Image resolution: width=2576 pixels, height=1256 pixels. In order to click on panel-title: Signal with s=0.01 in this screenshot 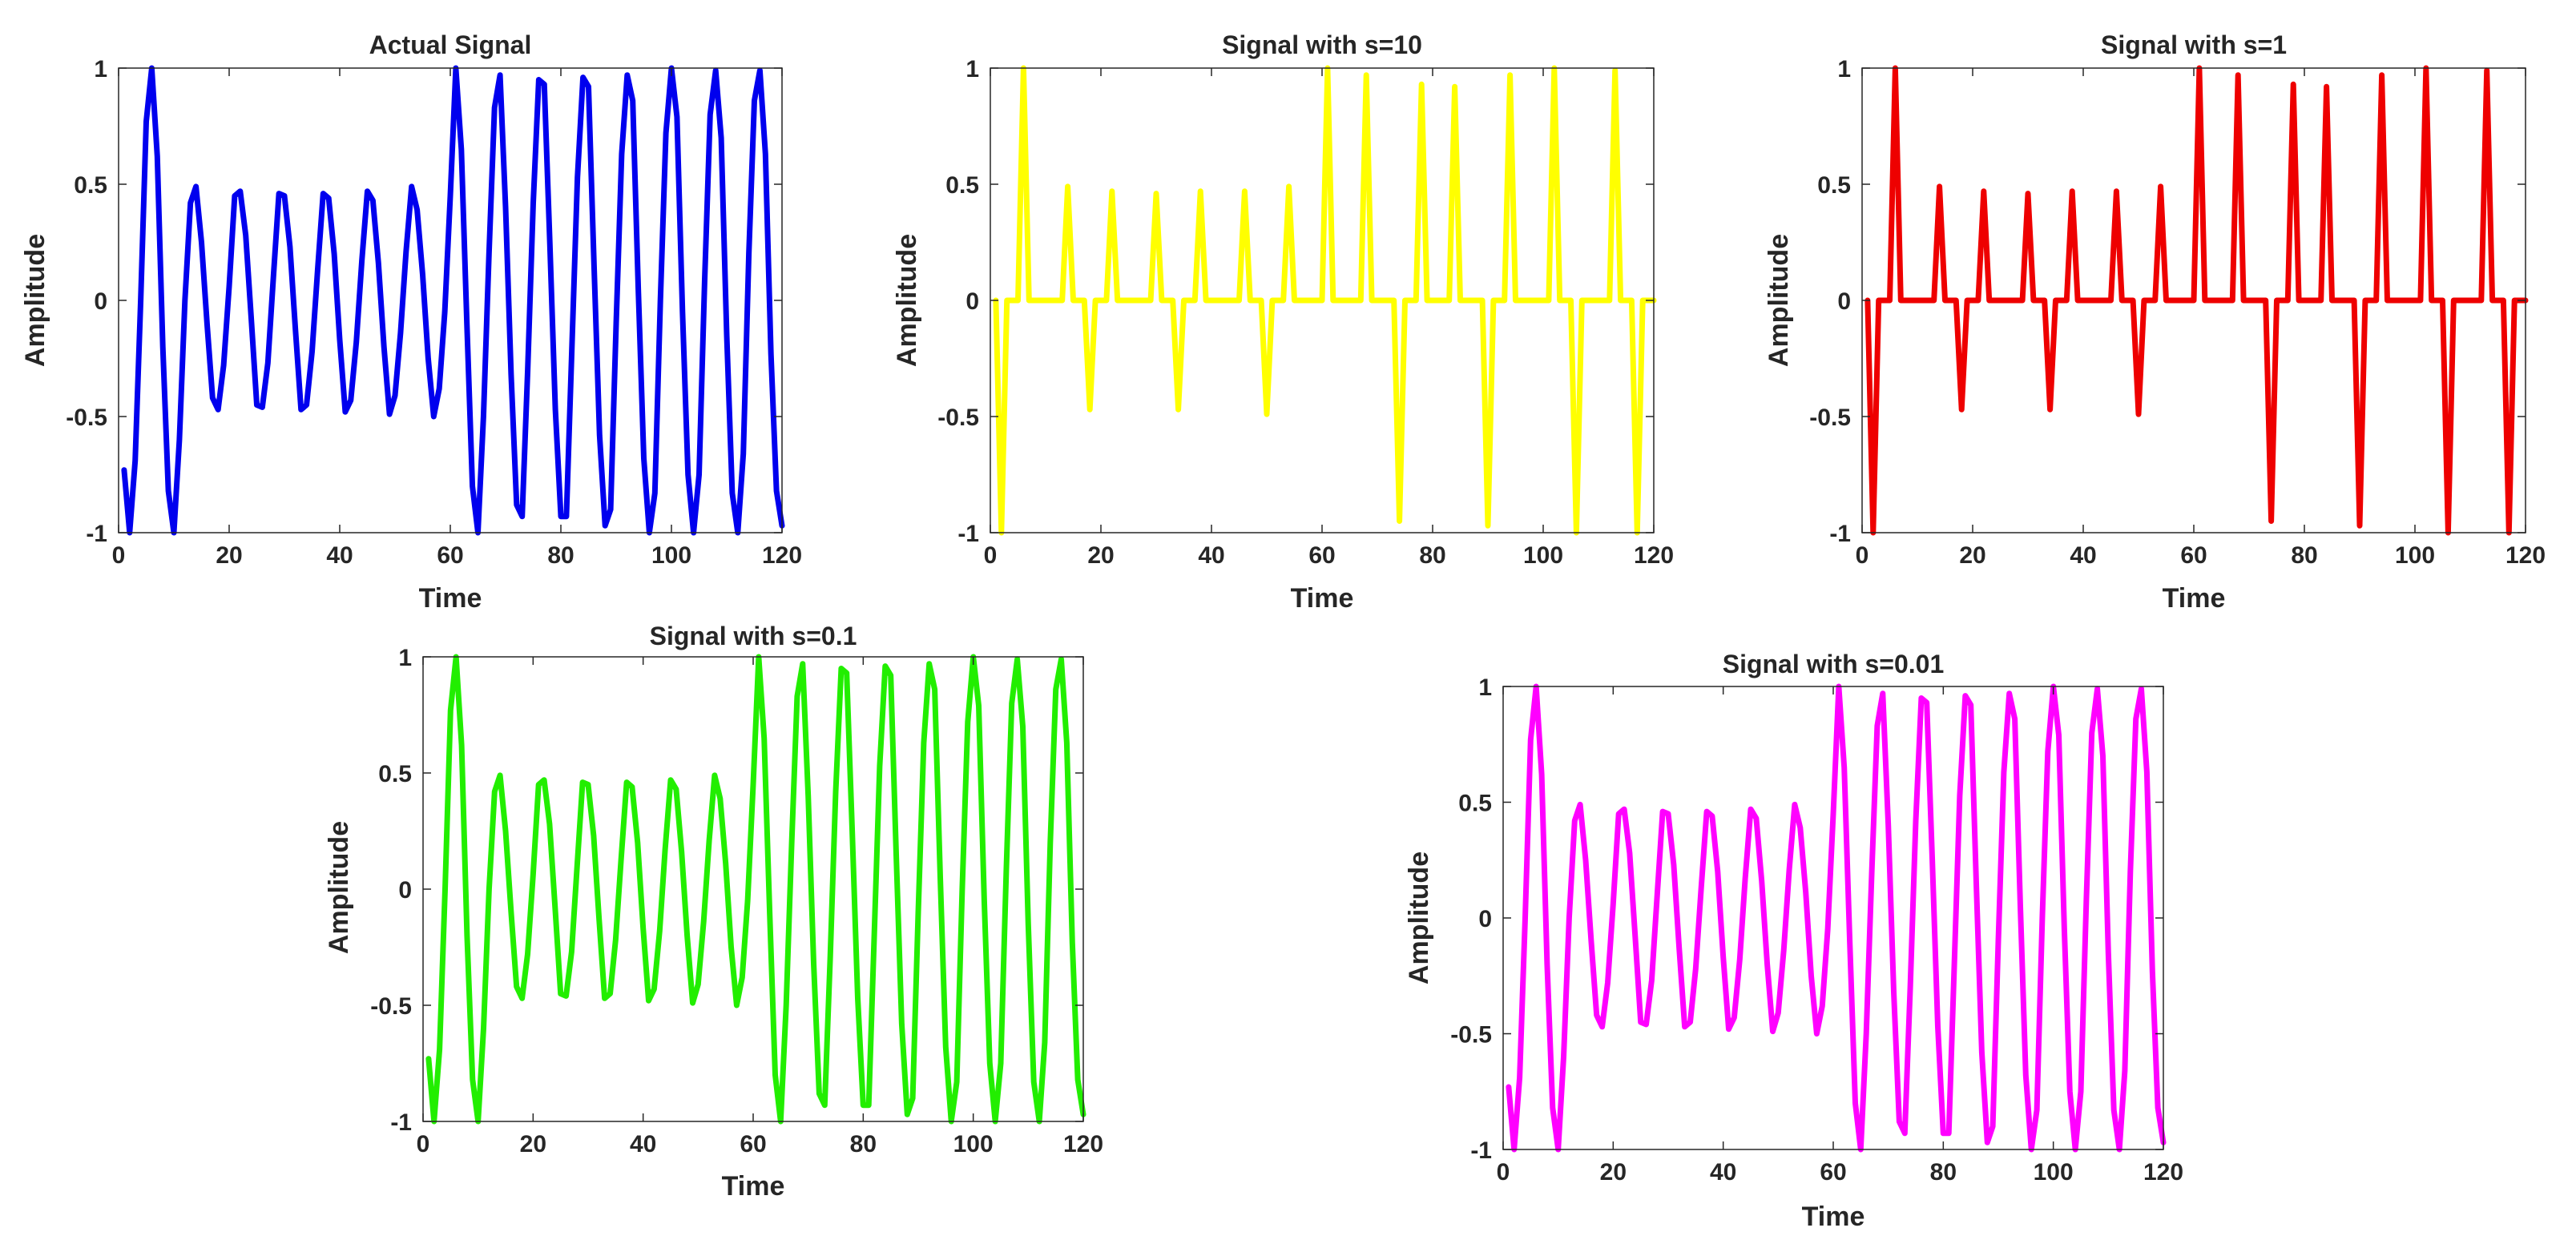, I will do `click(1834, 664)`.